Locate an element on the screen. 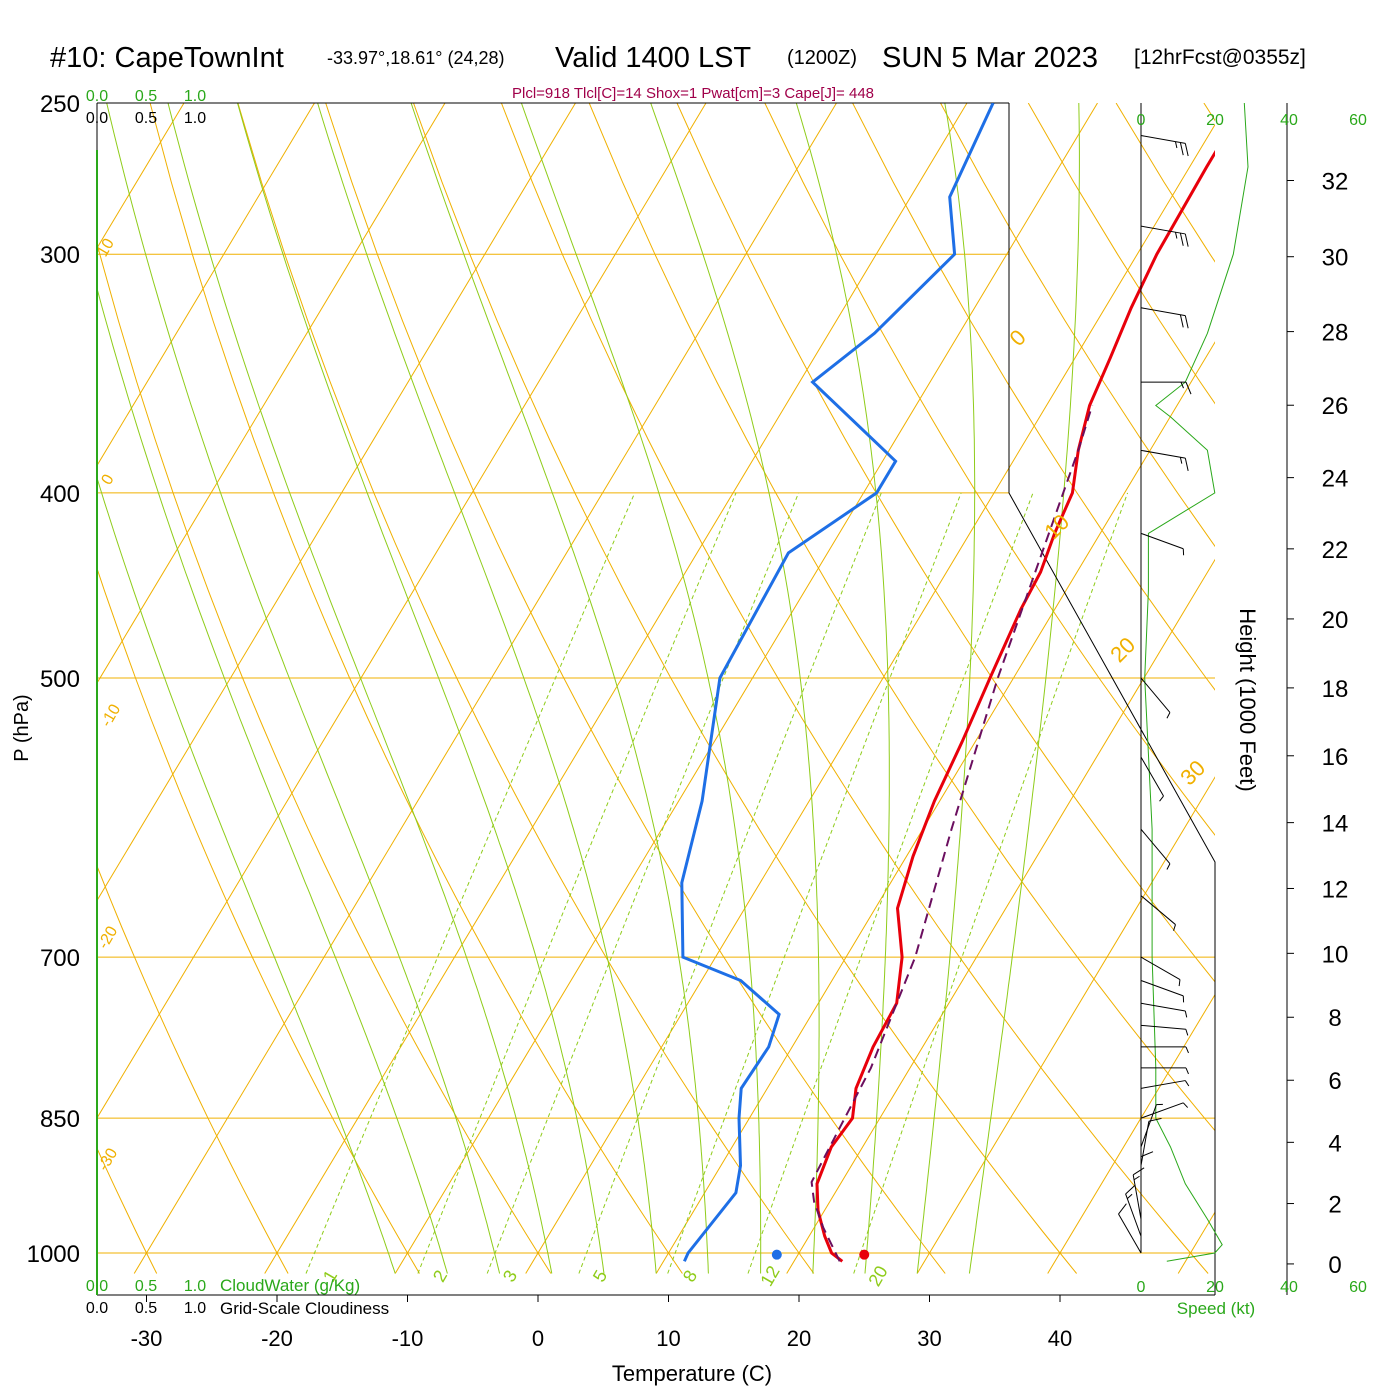 Image resolution: width=1400 pixels, height=1400 pixels. isotherm-label: 20 is located at coordinates (1122, 649).